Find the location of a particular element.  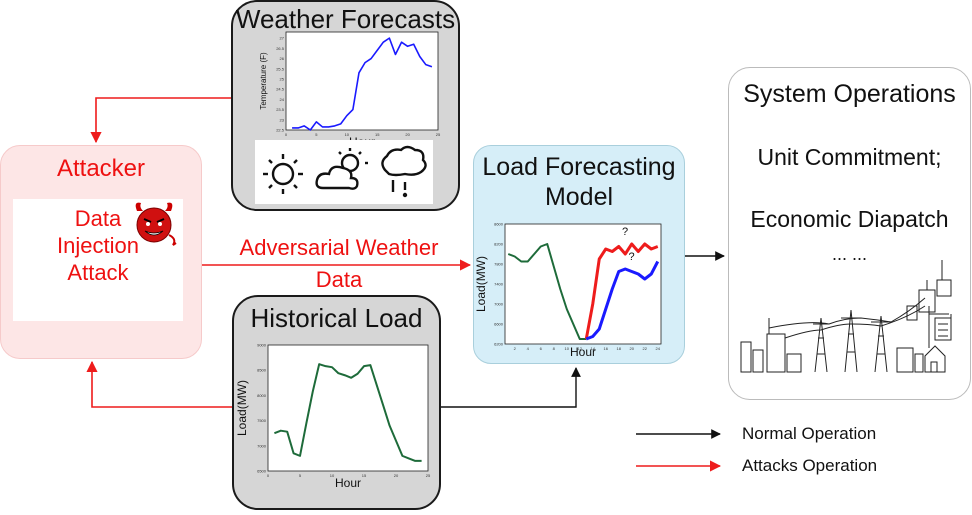

partly-cloudy-icon is located at coordinates (341, 169).